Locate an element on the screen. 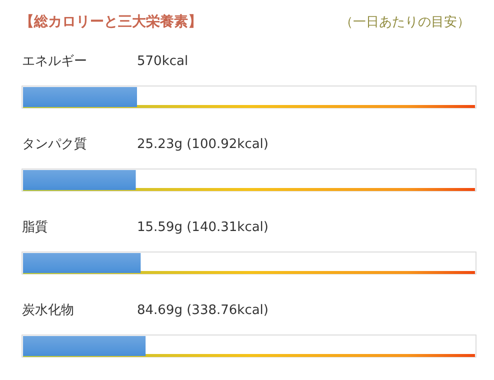  annotation: 15.59g (140.31kcal) is located at coordinates (202, 227).